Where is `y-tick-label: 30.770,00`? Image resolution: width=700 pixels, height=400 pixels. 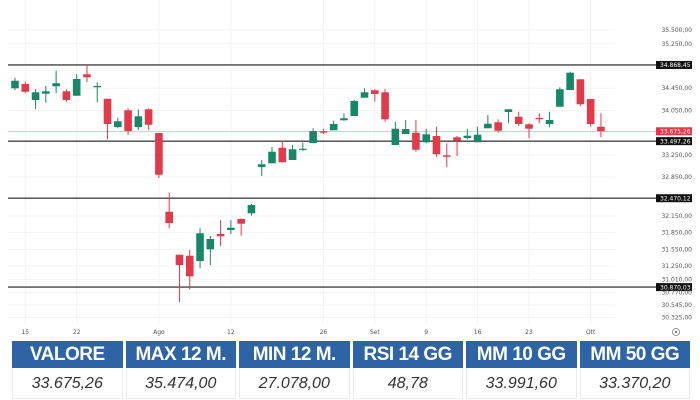 y-tick-label: 30.770,00 is located at coordinates (676, 293).